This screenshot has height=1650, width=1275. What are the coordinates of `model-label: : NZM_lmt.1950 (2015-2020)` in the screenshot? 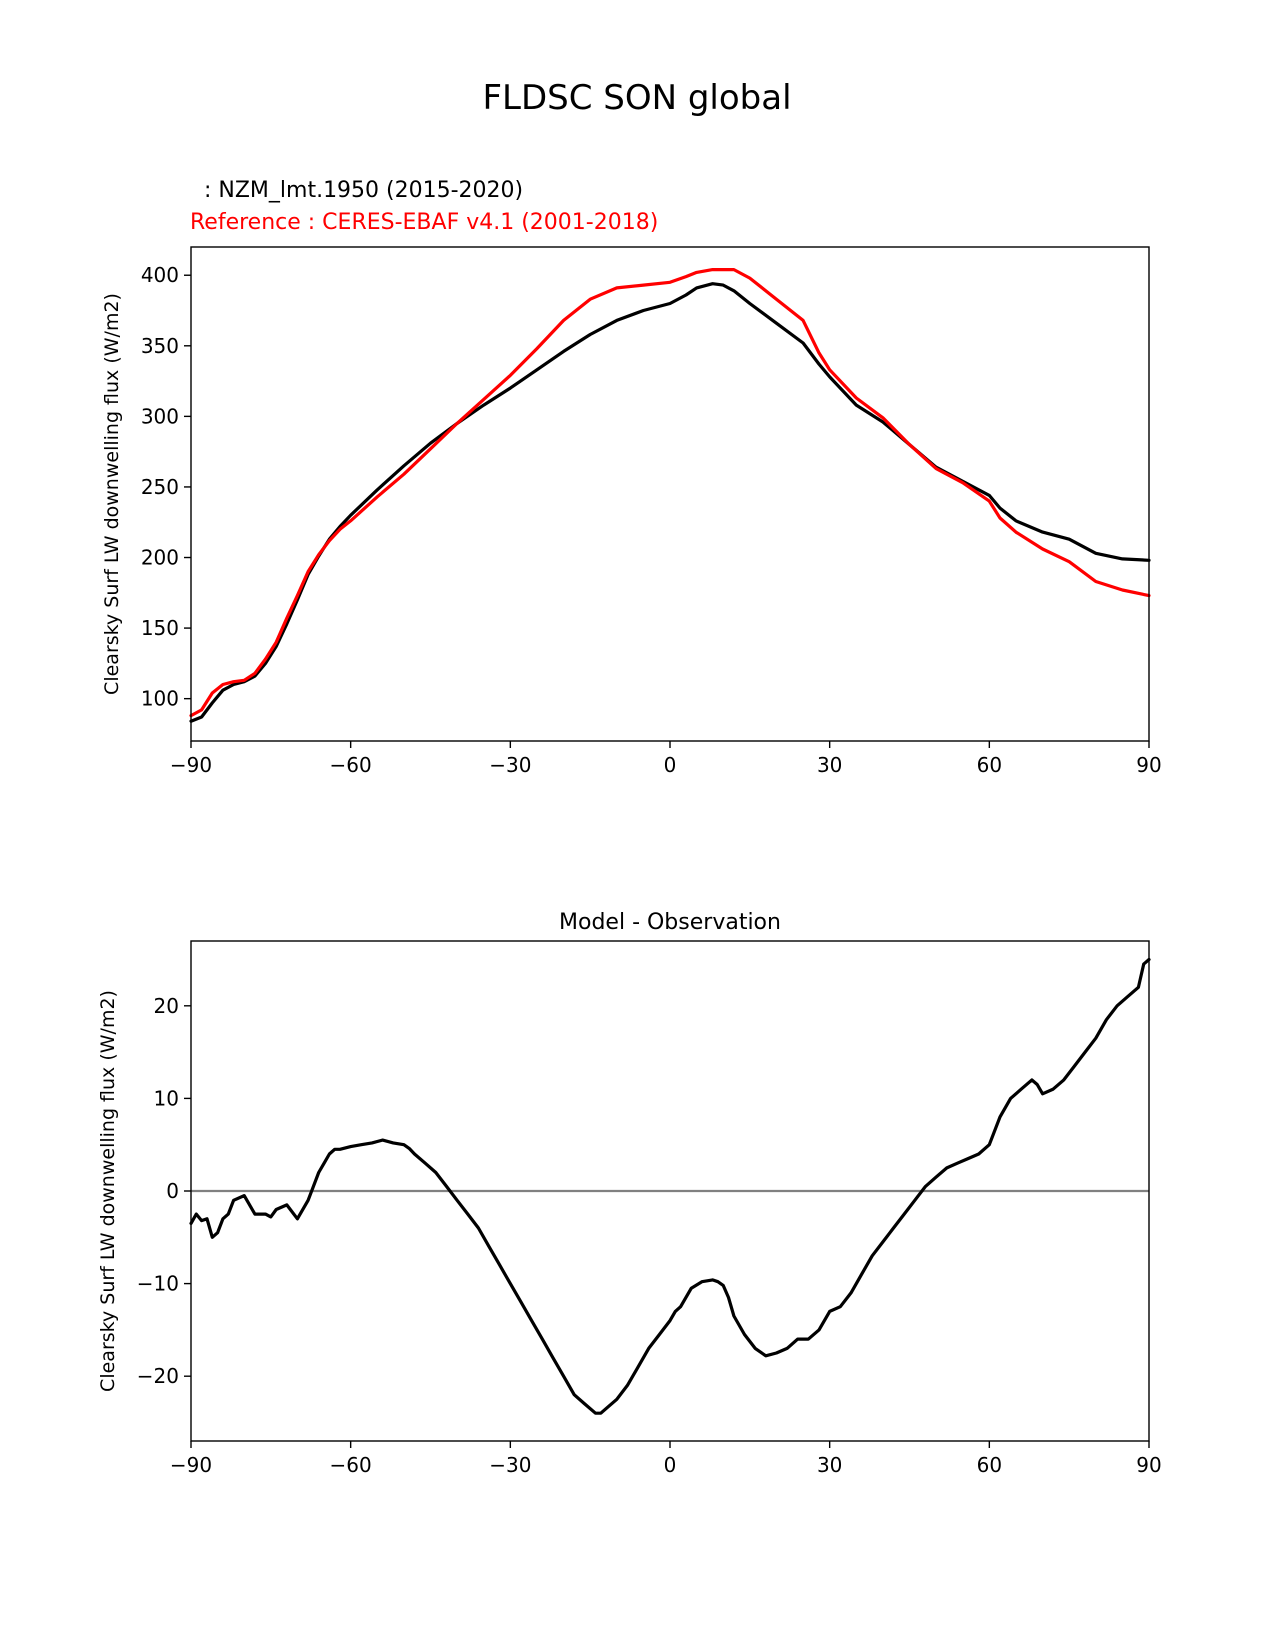 It's located at (356, 190).